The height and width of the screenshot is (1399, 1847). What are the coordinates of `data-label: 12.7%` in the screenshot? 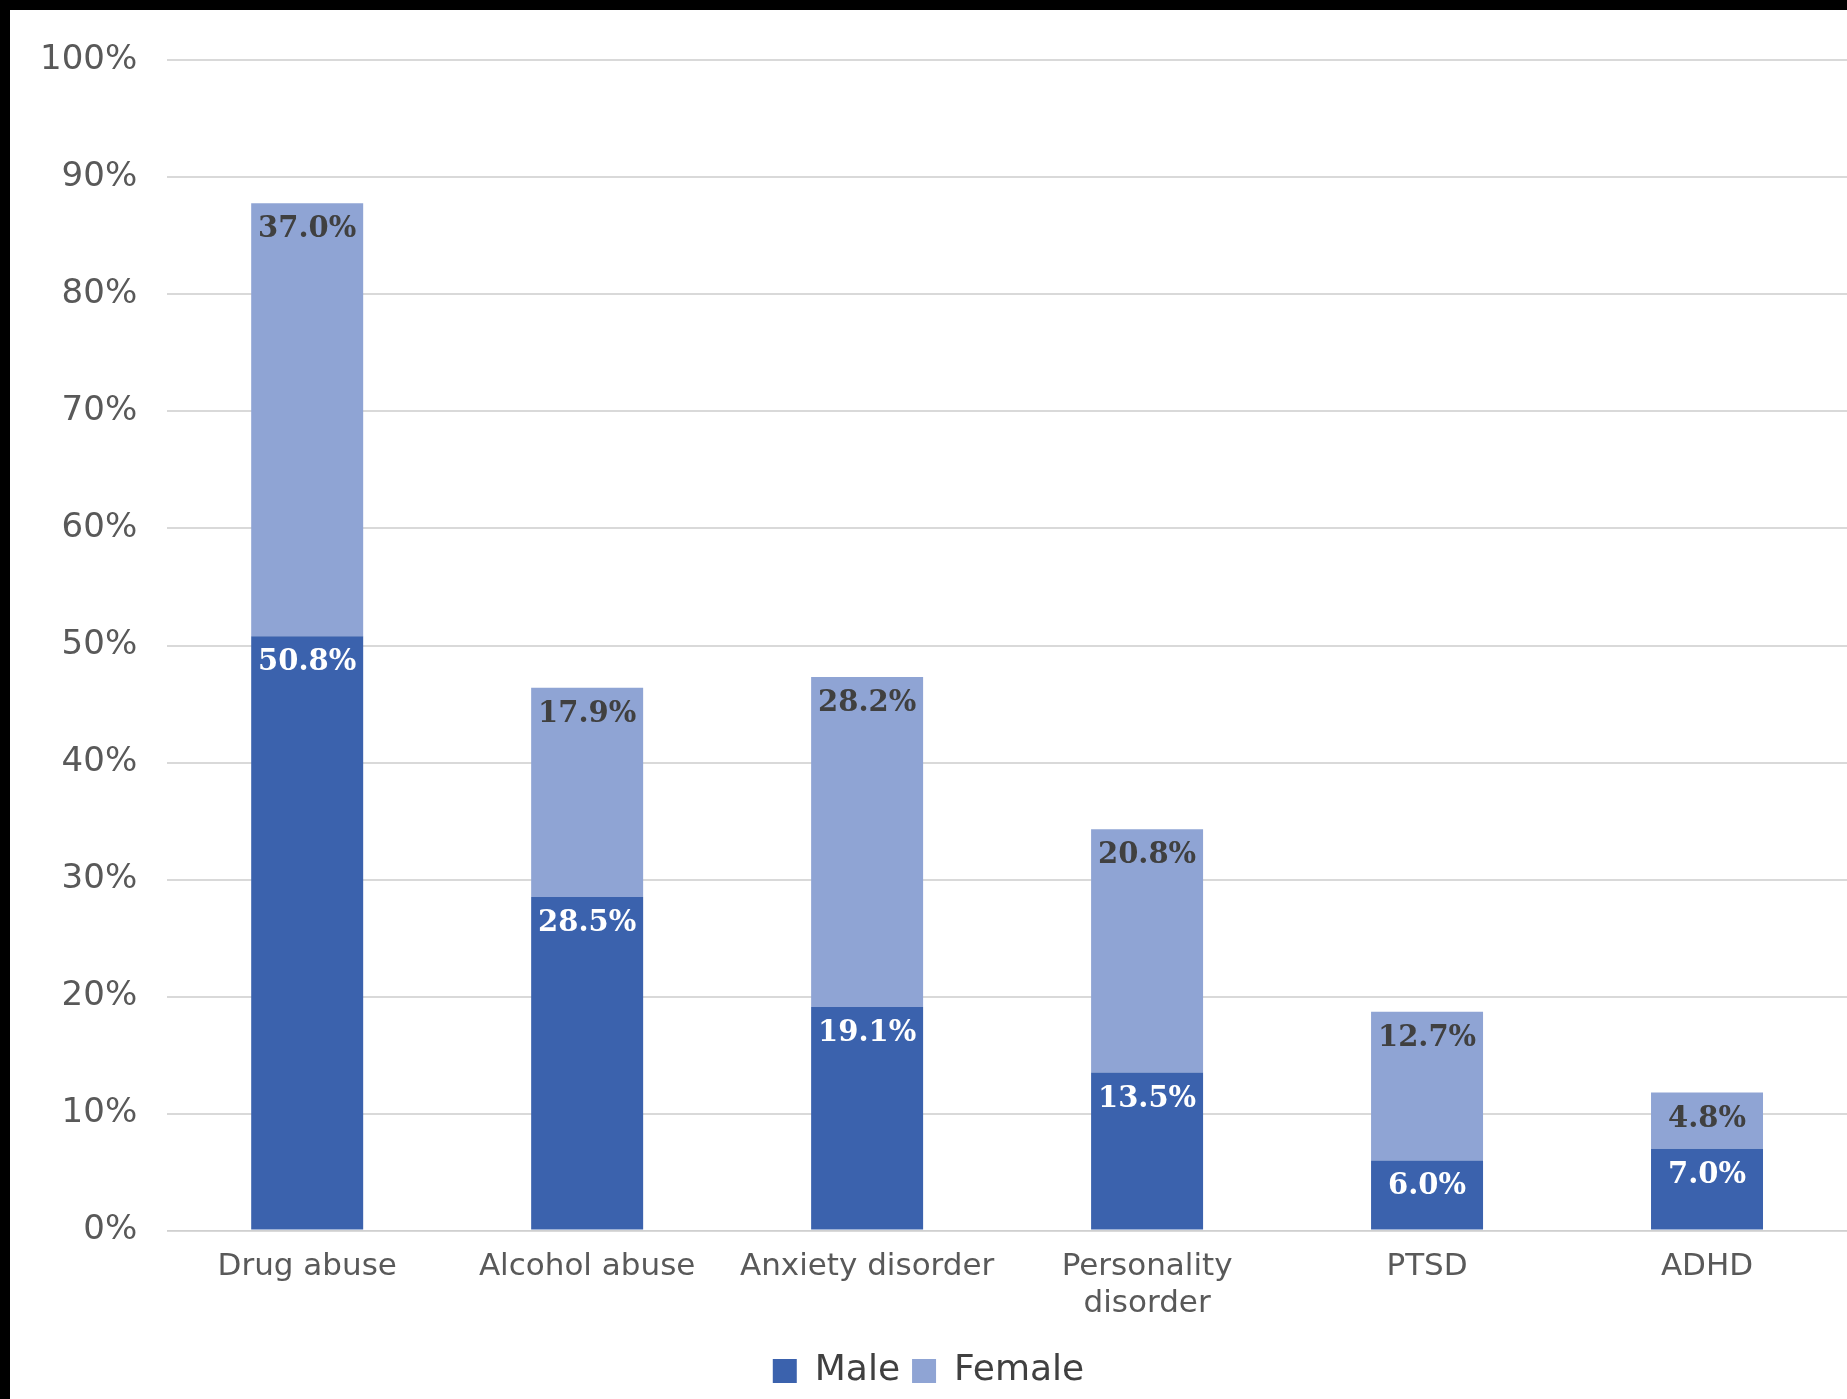 It's located at (1427, 1035).